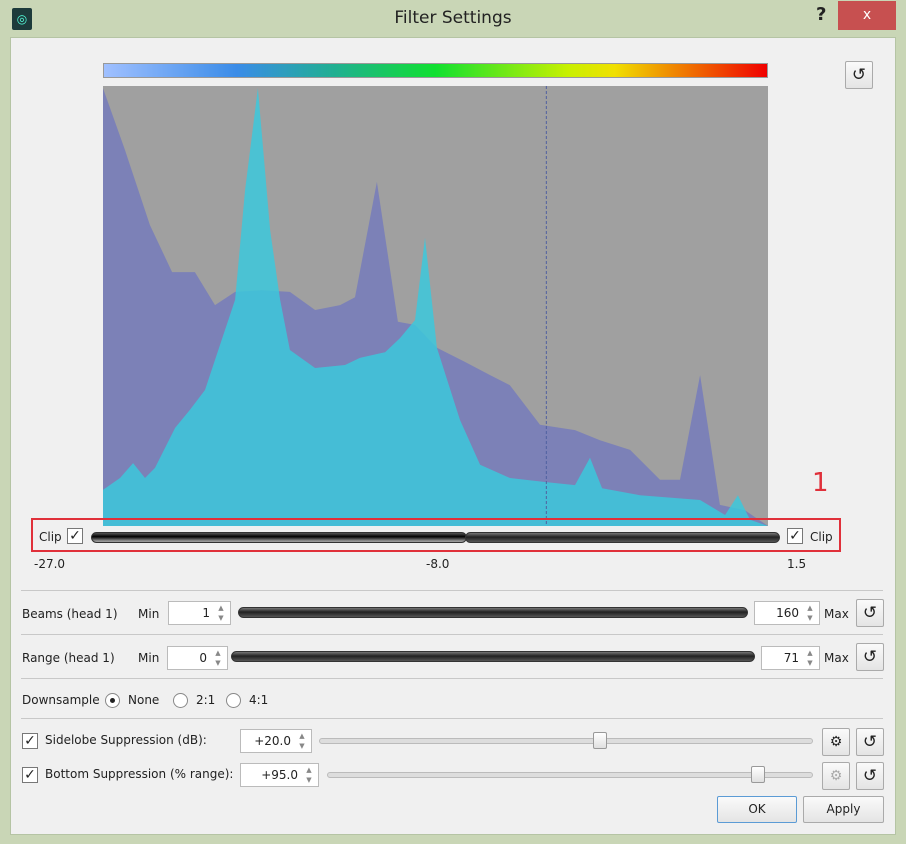 The width and height of the screenshot is (906, 844). What do you see at coordinates (438, 564) in the screenshot?
I see `range-mid-label: -8.0` at bounding box center [438, 564].